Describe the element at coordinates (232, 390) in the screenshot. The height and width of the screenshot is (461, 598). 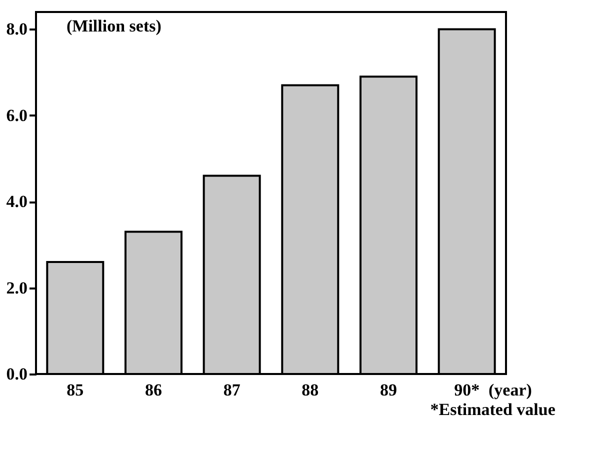
I see `x-tick-label: 87` at that location.